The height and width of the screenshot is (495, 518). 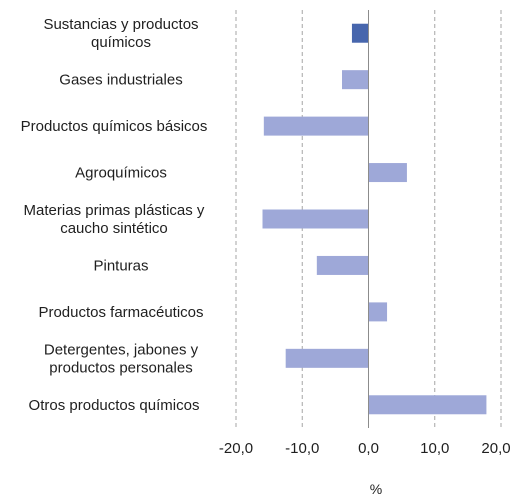 I want to click on category-label: Otros productos químicos, so click(x=114, y=405).